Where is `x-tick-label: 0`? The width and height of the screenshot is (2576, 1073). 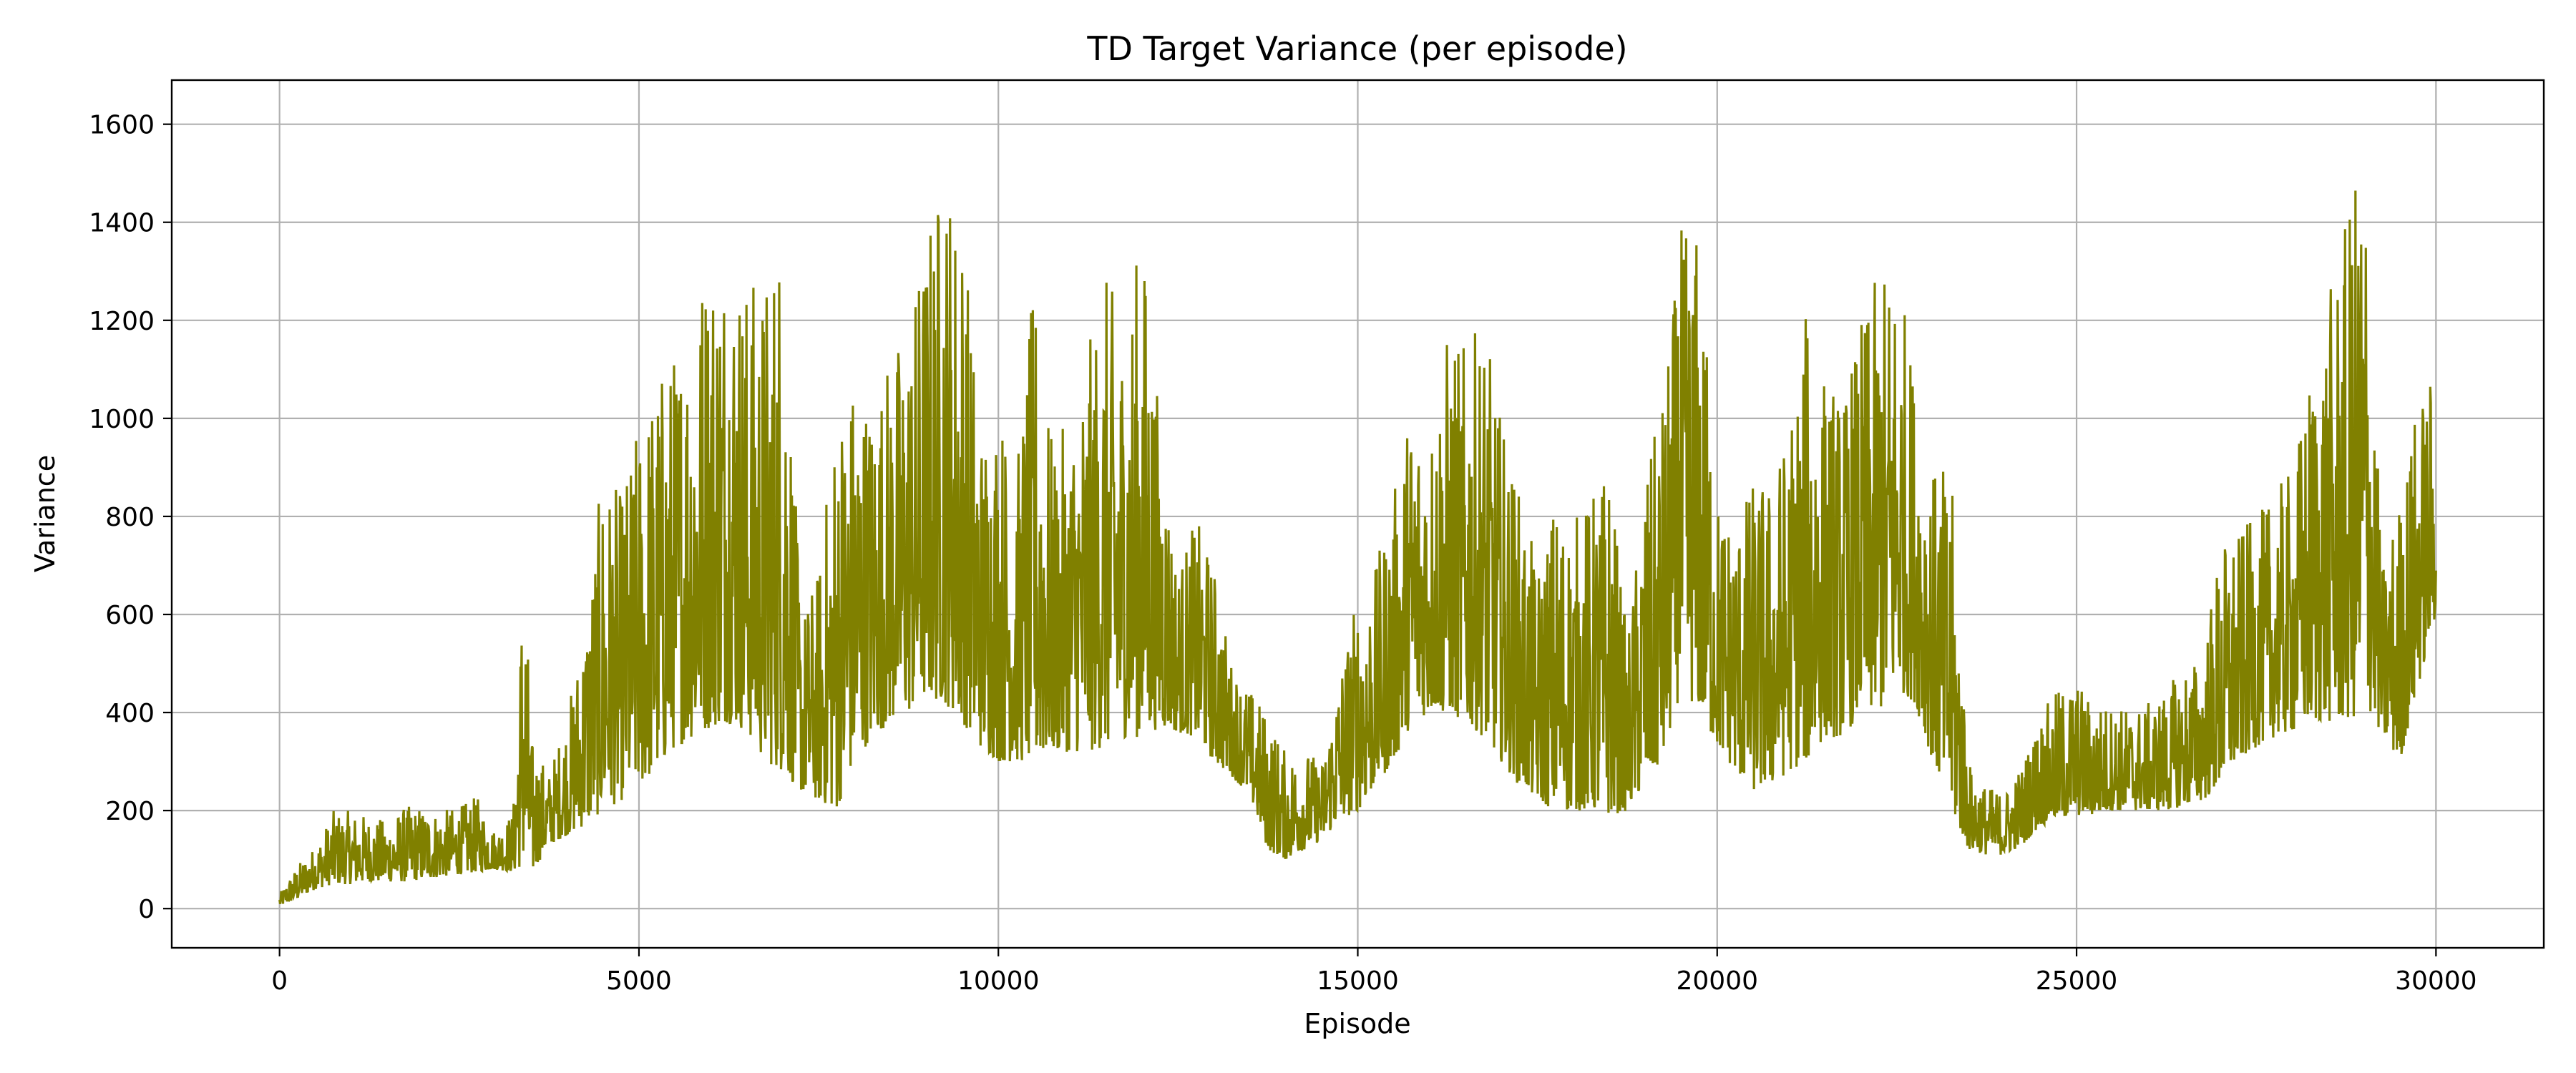
x-tick-label: 0 is located at coordinates (279, 981).